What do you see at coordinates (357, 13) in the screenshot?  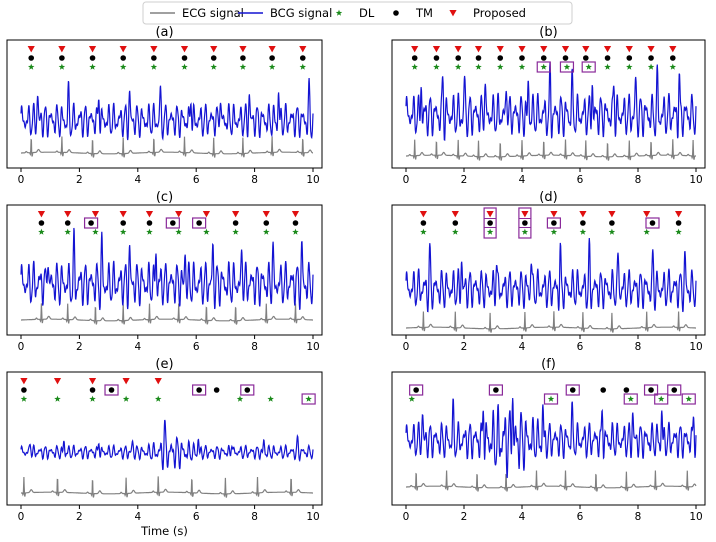 I see `legend-frame` at bounding box center [357, 13].